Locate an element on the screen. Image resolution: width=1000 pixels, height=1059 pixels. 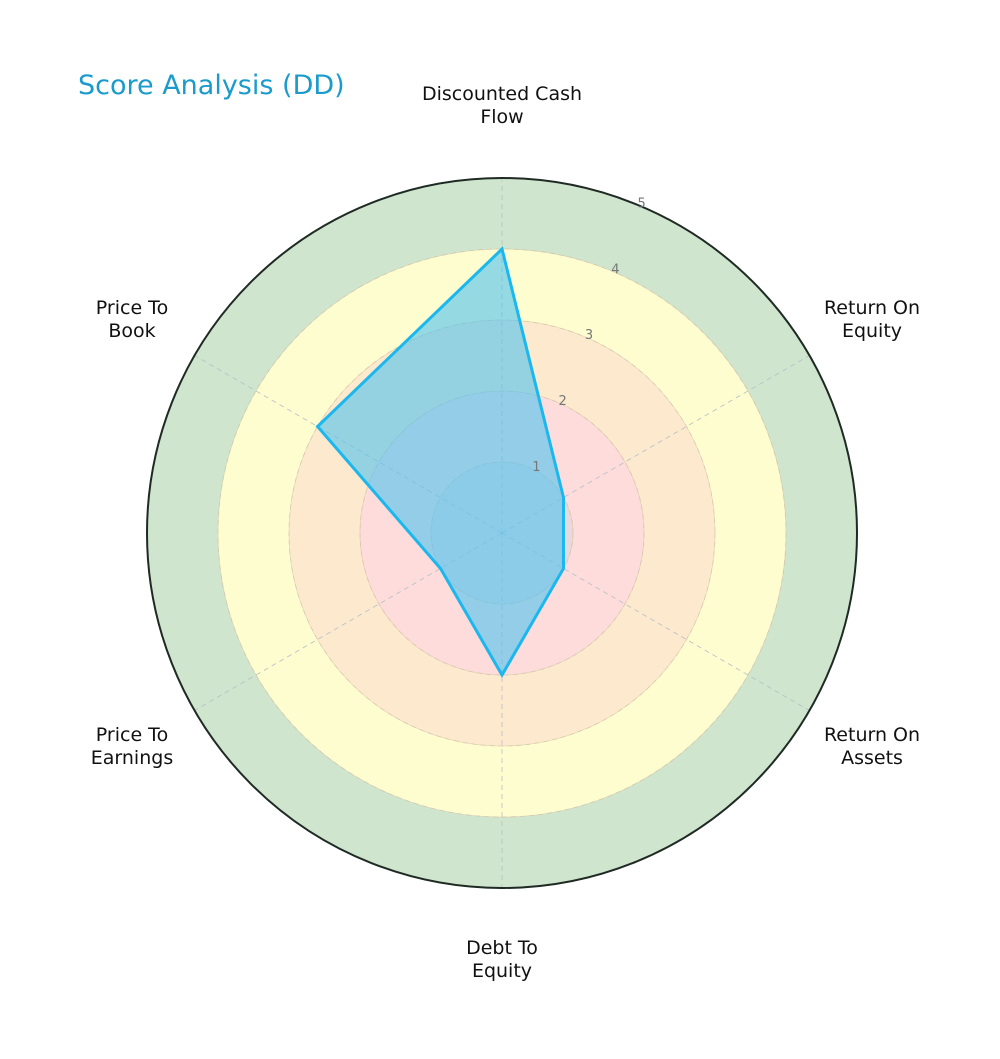
axis-label-price-to-earnings: Price To Earnings is located at coordinates (132, 747).